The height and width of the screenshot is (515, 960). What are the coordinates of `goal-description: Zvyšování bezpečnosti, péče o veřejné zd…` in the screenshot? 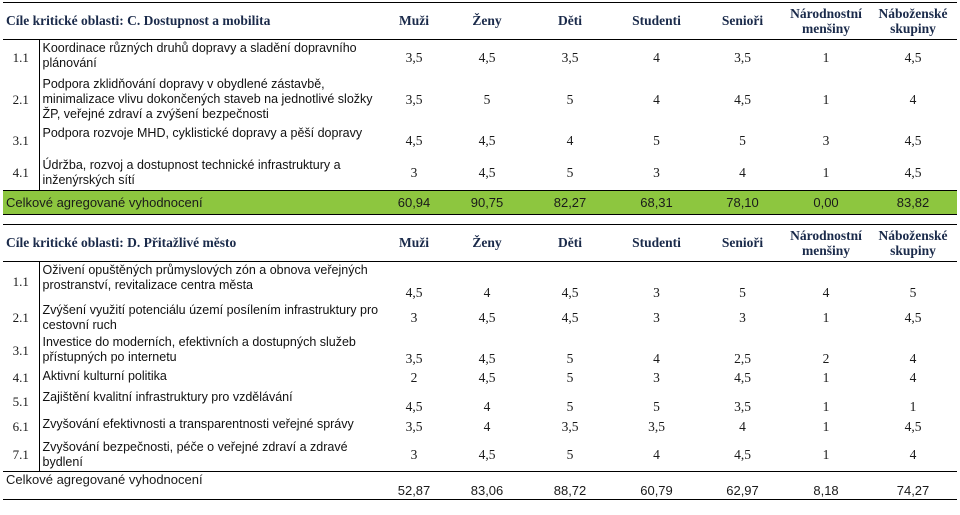 It's located at (195, 454).